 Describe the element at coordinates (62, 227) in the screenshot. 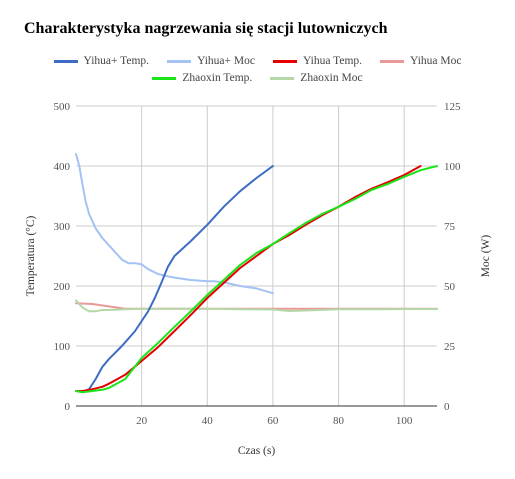

I see `y-tick-label: 300` at that location.